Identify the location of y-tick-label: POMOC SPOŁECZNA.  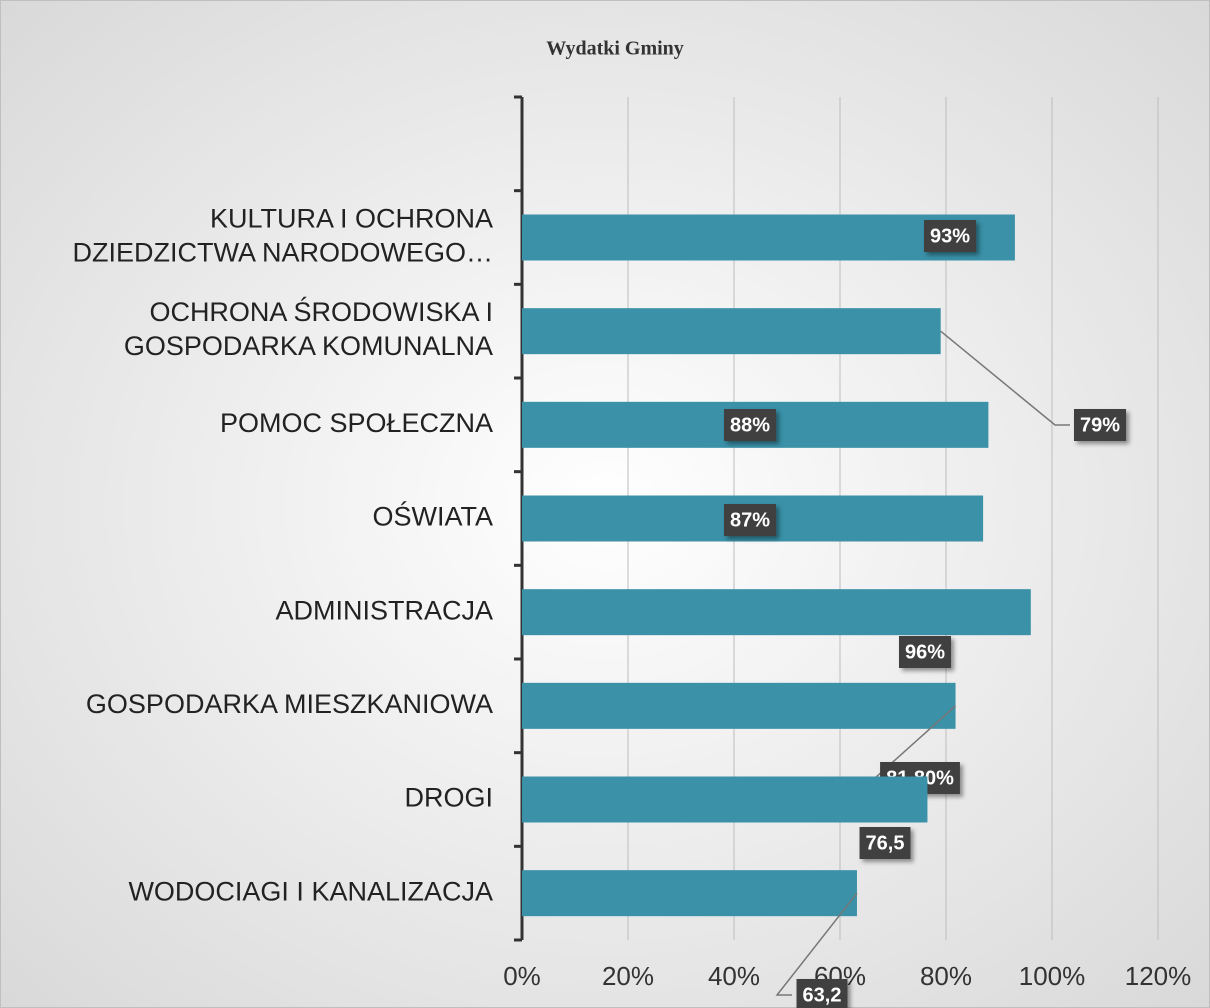
(356, 423).